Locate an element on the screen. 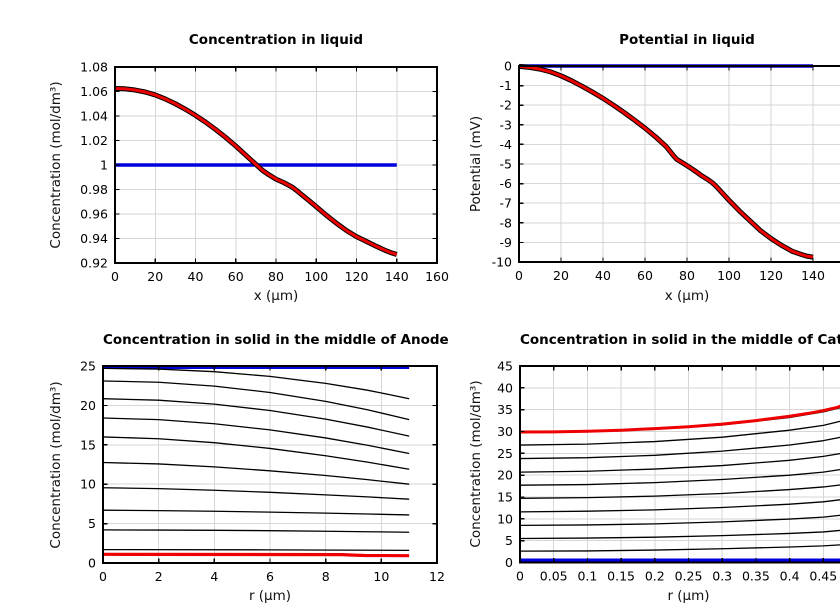 Image resolution: width=840 pixels, height=616 pixels. svg-text: -9 is located at coordinates (506, 242).